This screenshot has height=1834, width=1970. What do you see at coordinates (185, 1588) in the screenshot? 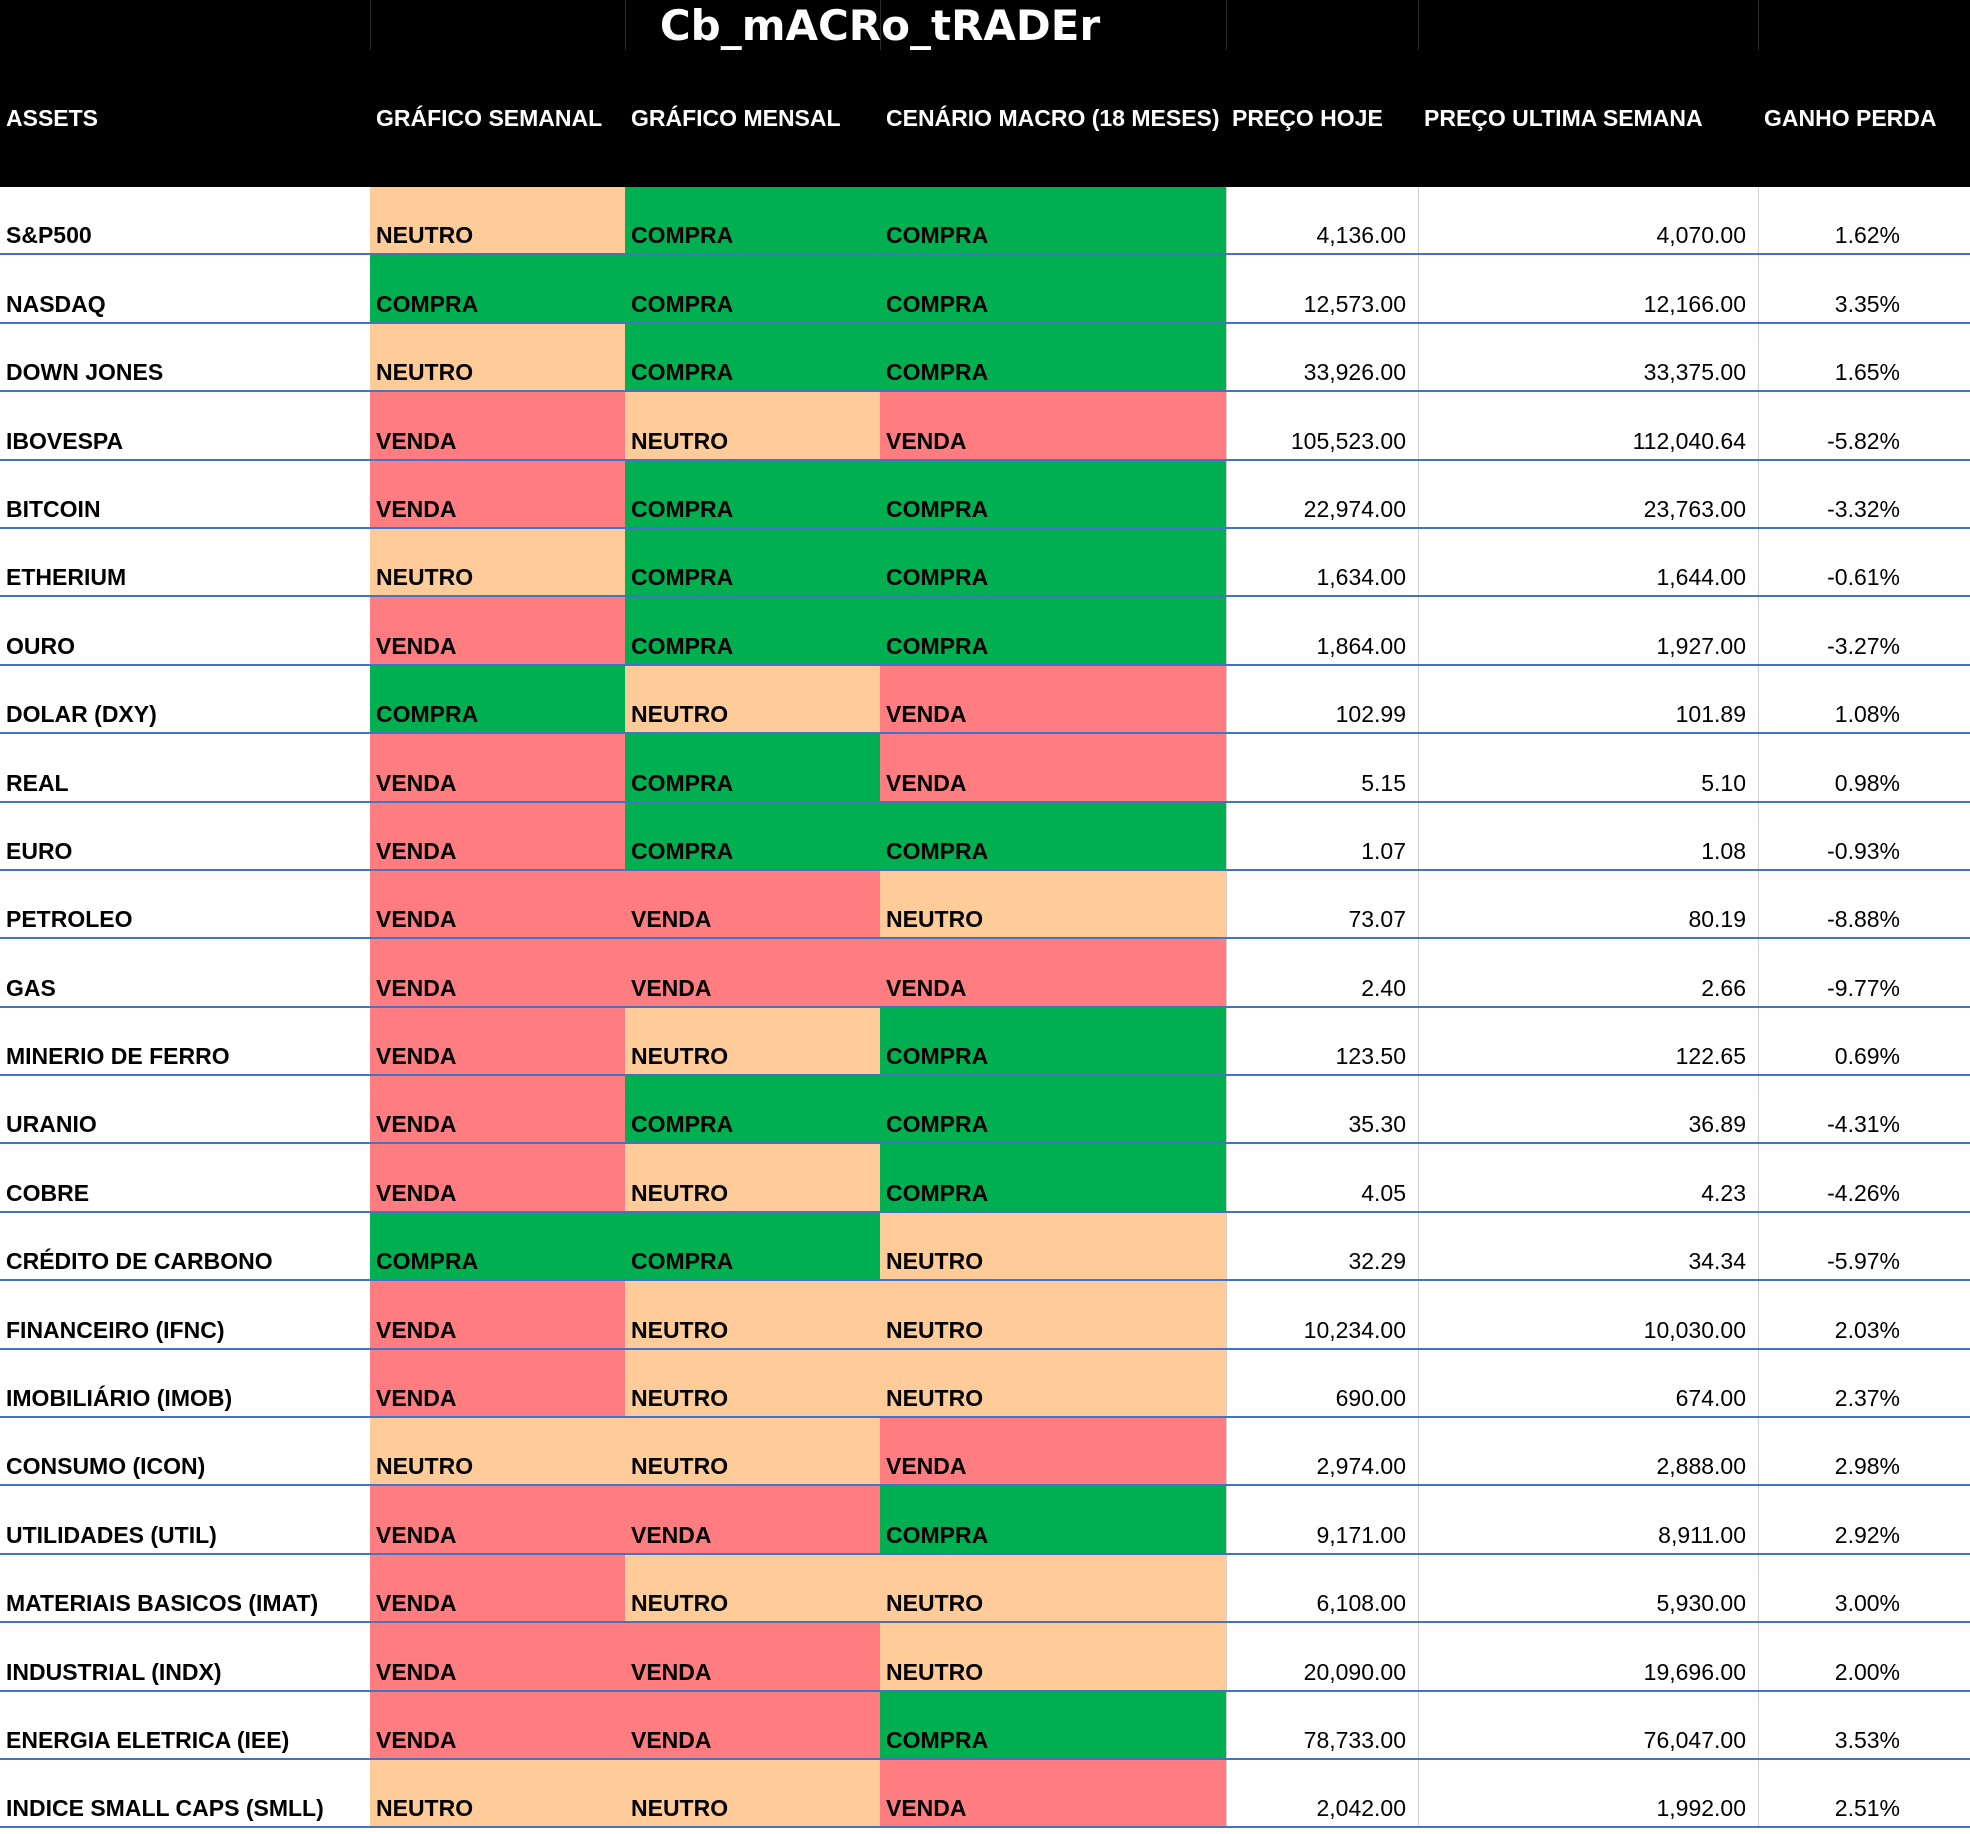
I see `asset-cell: MATERIAIS BASICOS (IMAT)` at bounding box center [185, 1588].